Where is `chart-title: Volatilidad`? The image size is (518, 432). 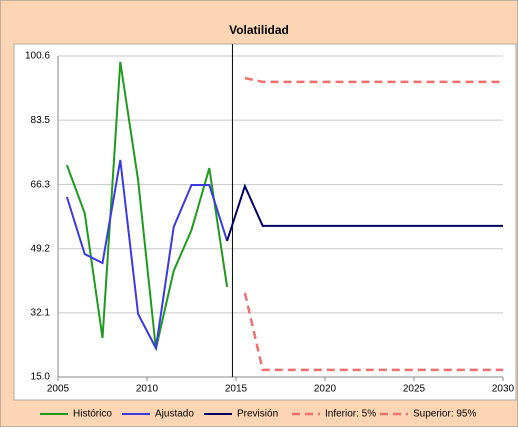
chart-title: Volatilidad is located at coordinates (259, 30).